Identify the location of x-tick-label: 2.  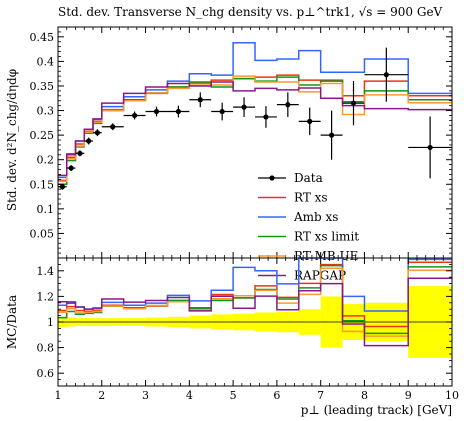
(101, 395).